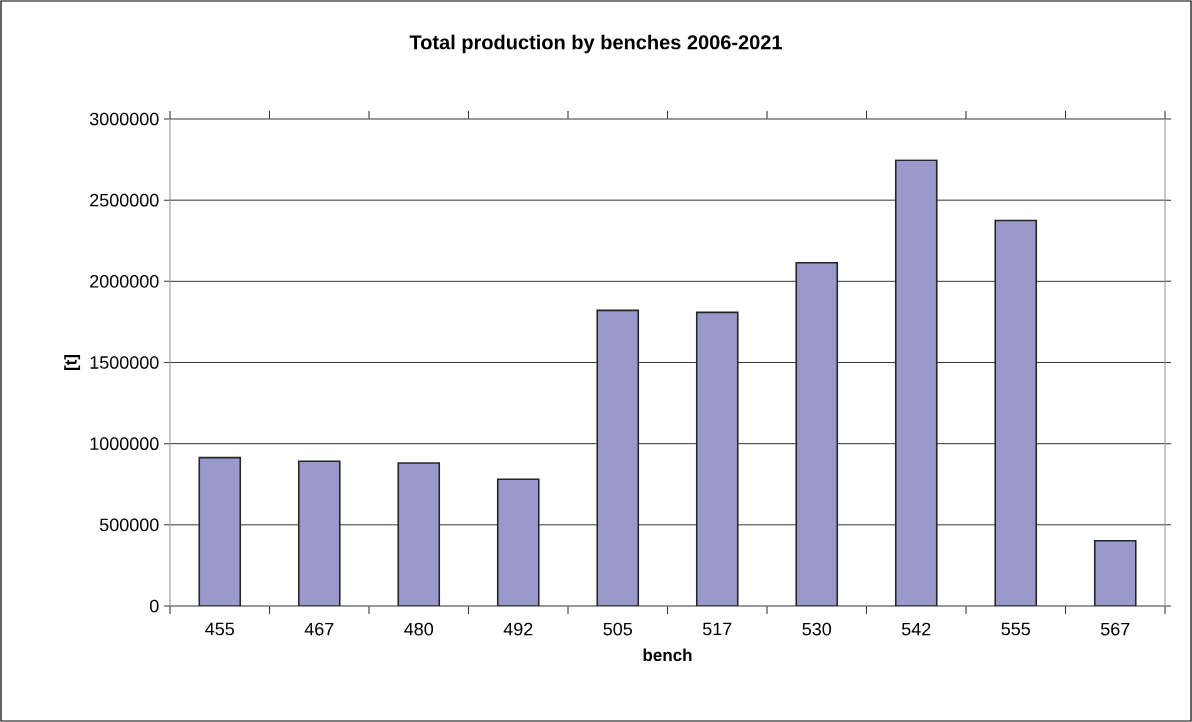 The image size is (1192, 722). What do you see at coordinates (916, 629) in the screenshot?
I see `x-tick-label: 542` at bounding box center [916, 629].